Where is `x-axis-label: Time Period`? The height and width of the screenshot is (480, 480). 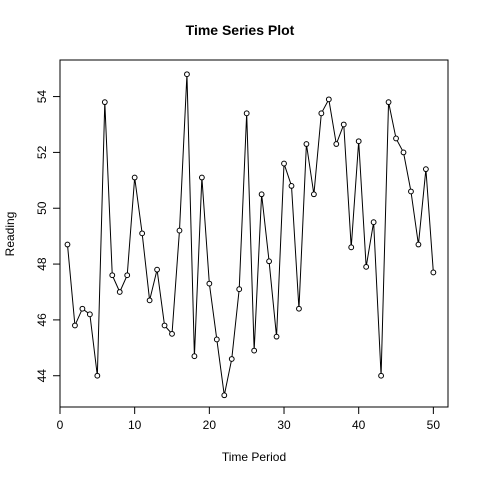 x-axis-label: Time Period is located at coordinates (254, 457).